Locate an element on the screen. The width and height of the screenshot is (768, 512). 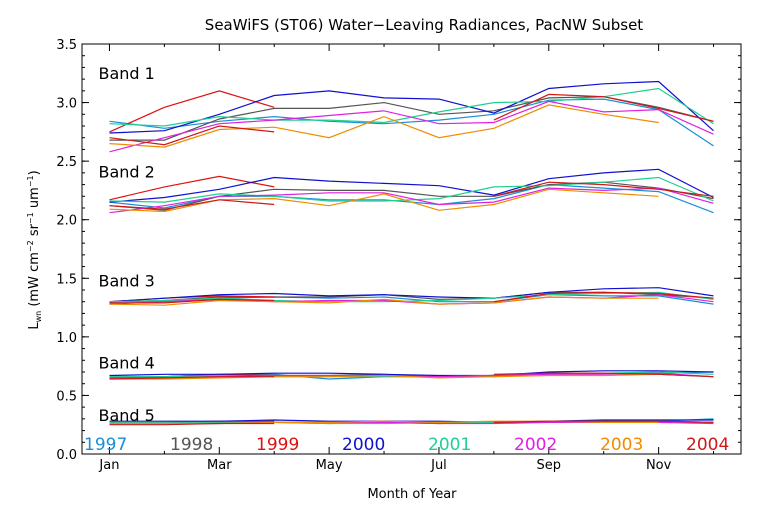
series-2003-band-4-line is located at coordinates (384, 376).